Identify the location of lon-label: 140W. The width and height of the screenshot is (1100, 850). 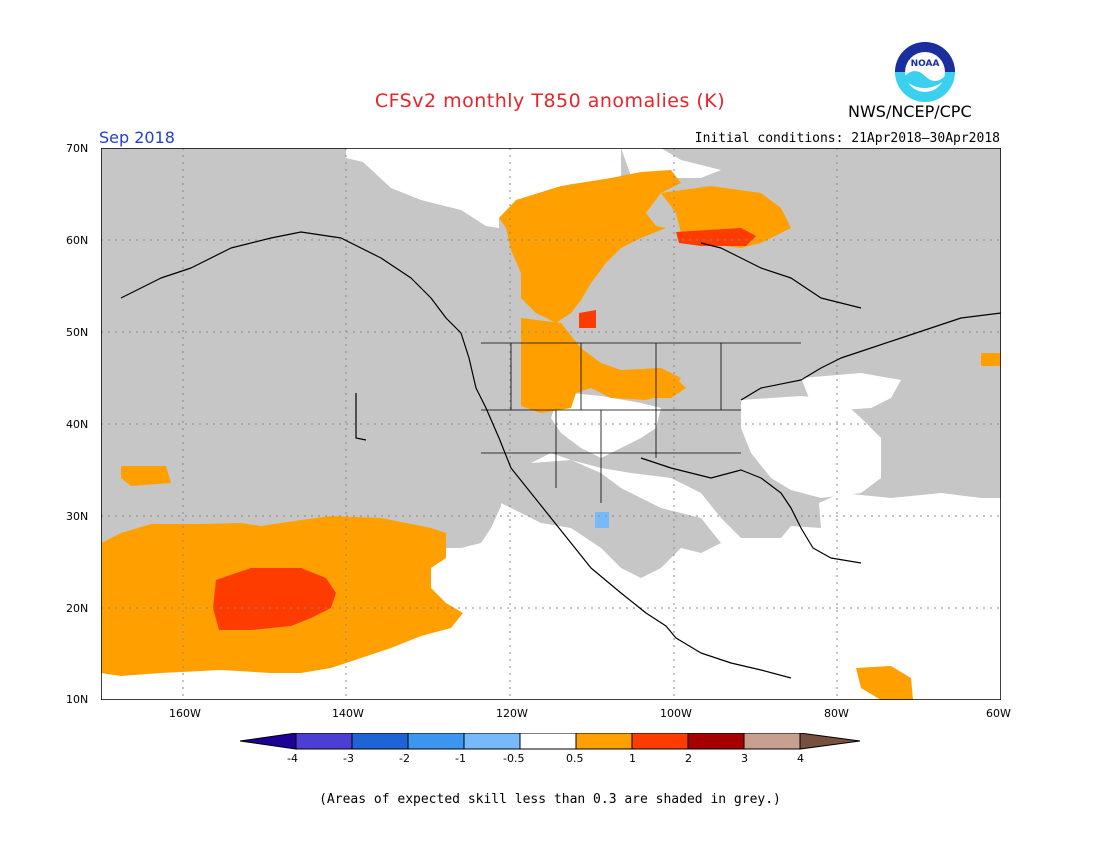
(348, 713).